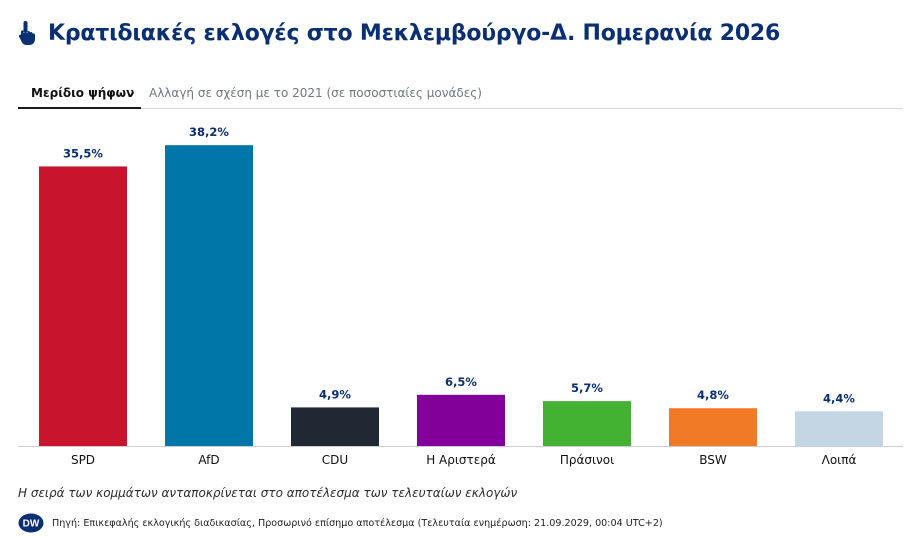  What do you see at coordinates (587, 460) in the screenshot?
I see `category-label-πράσινοι: Πράσινοι` at bounding box center [587, 460].